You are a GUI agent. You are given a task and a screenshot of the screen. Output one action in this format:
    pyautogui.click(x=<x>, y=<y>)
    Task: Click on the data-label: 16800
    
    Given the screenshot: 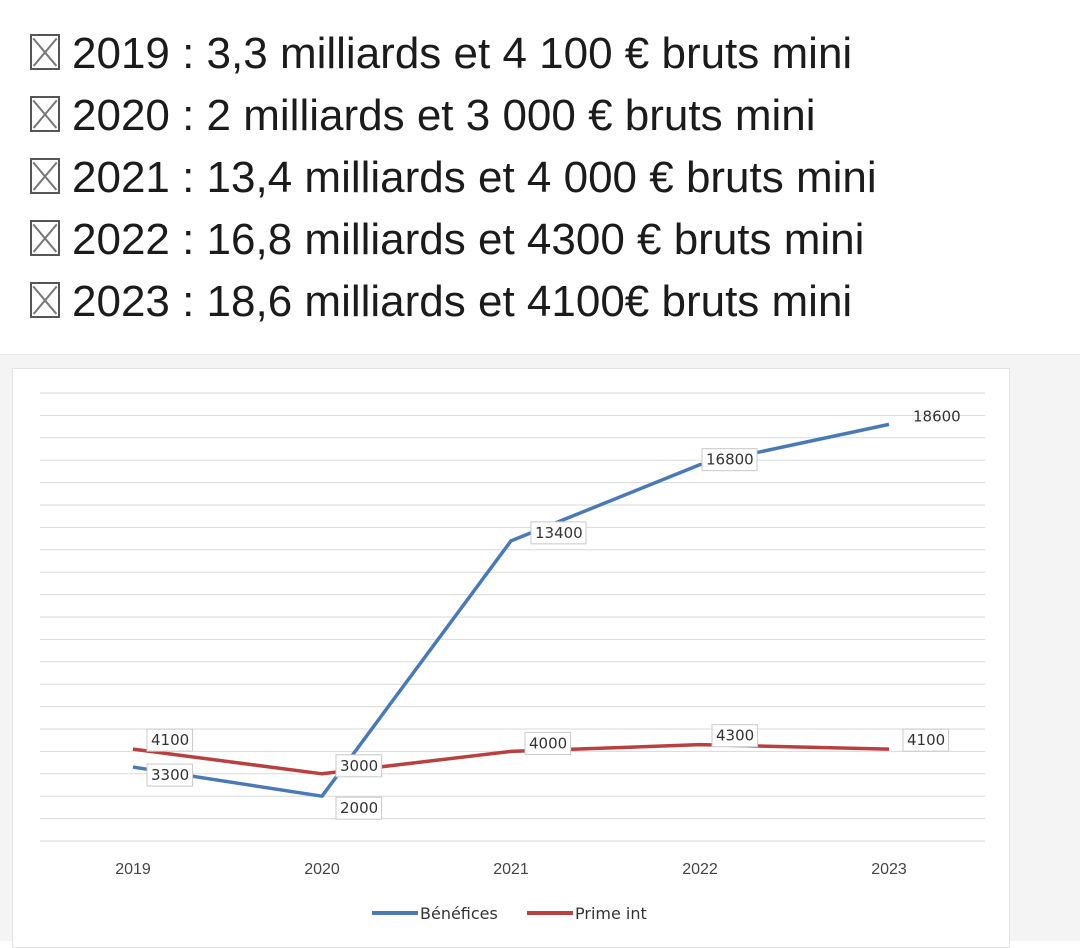 What is the action you would take?
    pyautogui.click(x=730, y=460)
    